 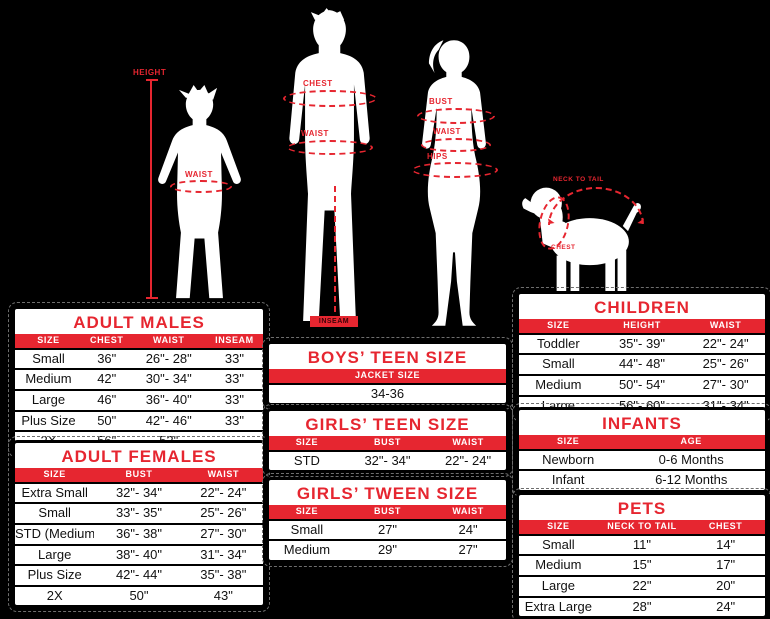 What do you see at coordinates (642, 480) in the screenshot?
I see `table-row: Infant 6-12 Months` at bounding box center [642, 480].